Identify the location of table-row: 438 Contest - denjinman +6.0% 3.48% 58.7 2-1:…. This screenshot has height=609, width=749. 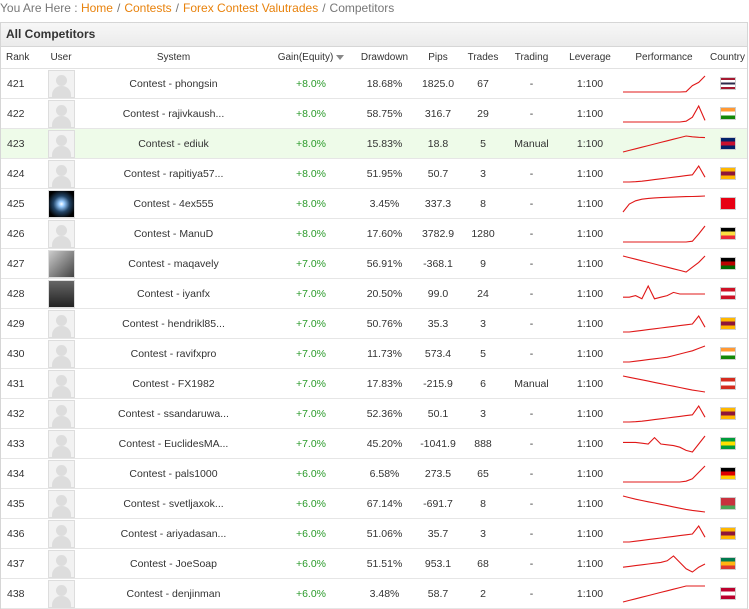
(374, 593).